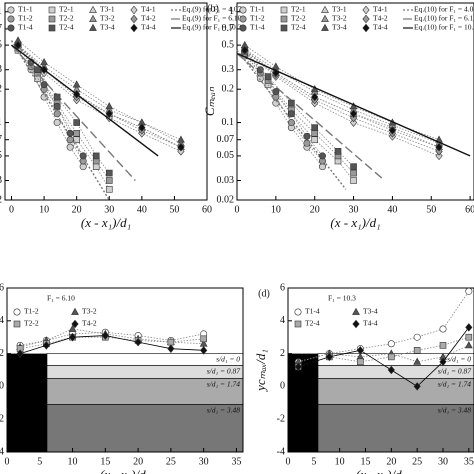 The image size is (474, 474). I want to click on subtitle: F₁ = 6.10, so click(61, 298).